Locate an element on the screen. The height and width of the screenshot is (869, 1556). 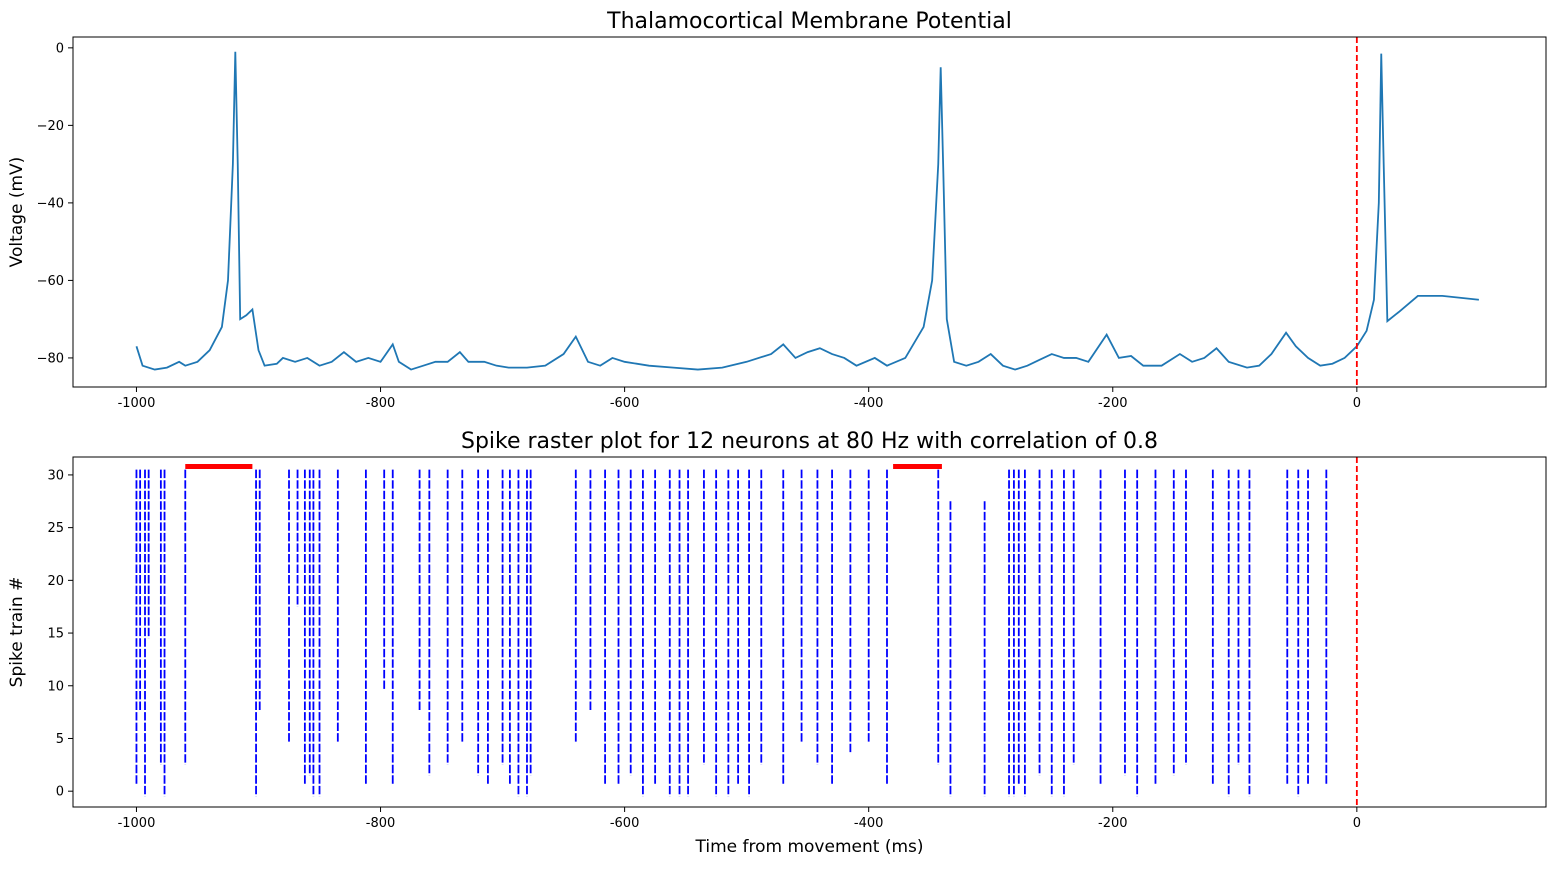
y-tick-label: 15 is located at coordinates (55, 634).